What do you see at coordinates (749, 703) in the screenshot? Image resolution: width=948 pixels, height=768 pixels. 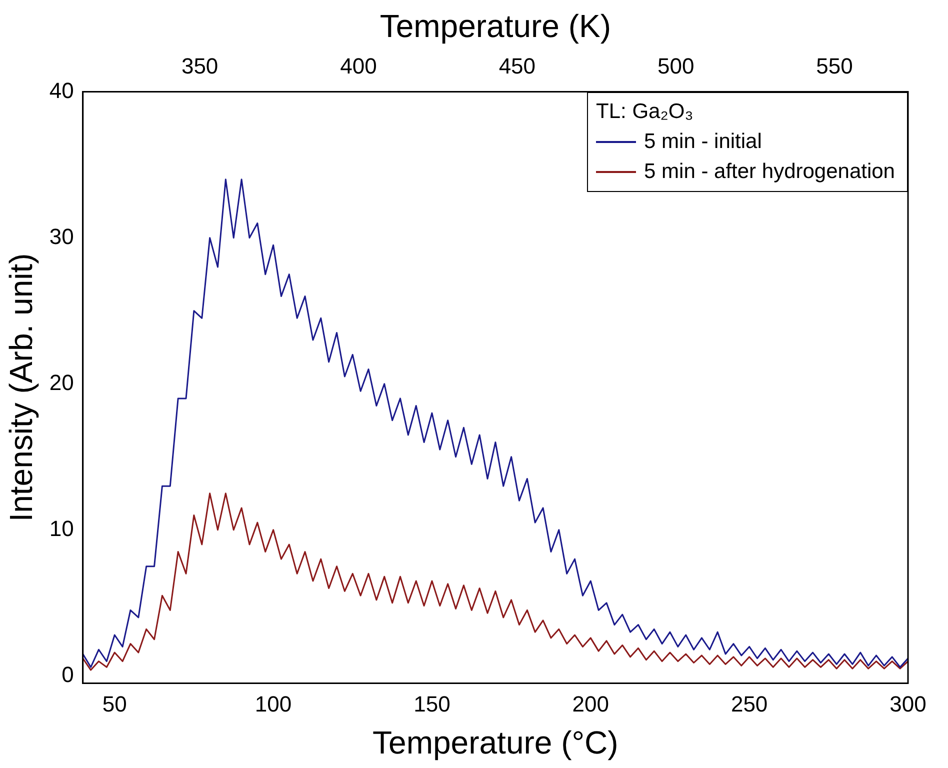 I see `x-tick-label: 250` at bounding box center [749, 703].